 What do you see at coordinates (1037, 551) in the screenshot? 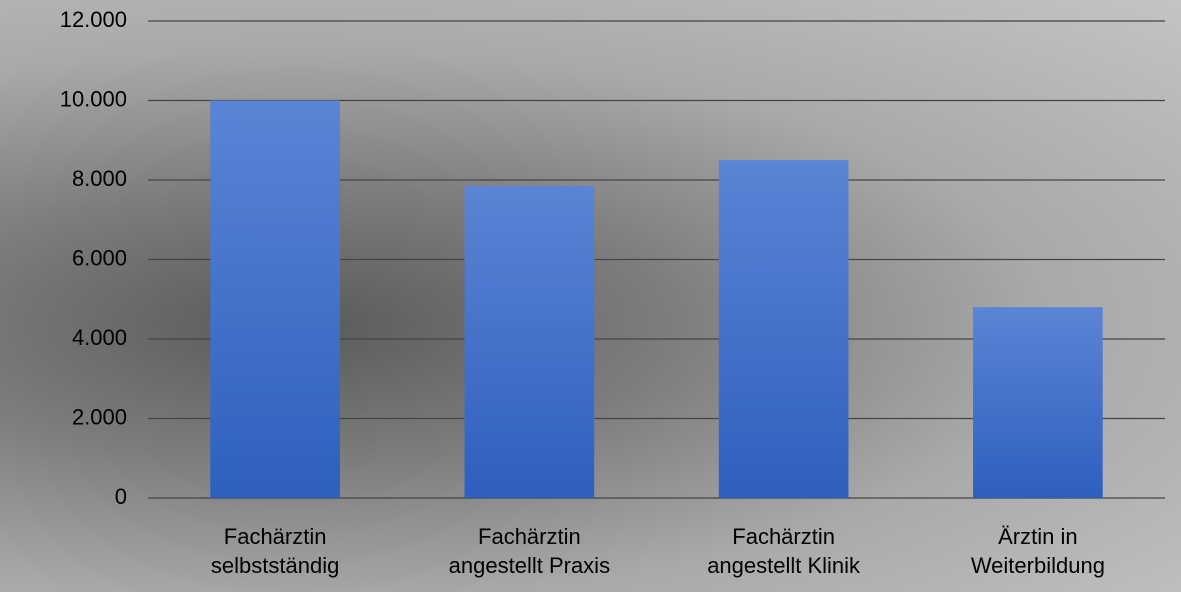
I see `x-tick-label: Ärztin in Weiterbildung` at bounding box center [1037, 551].